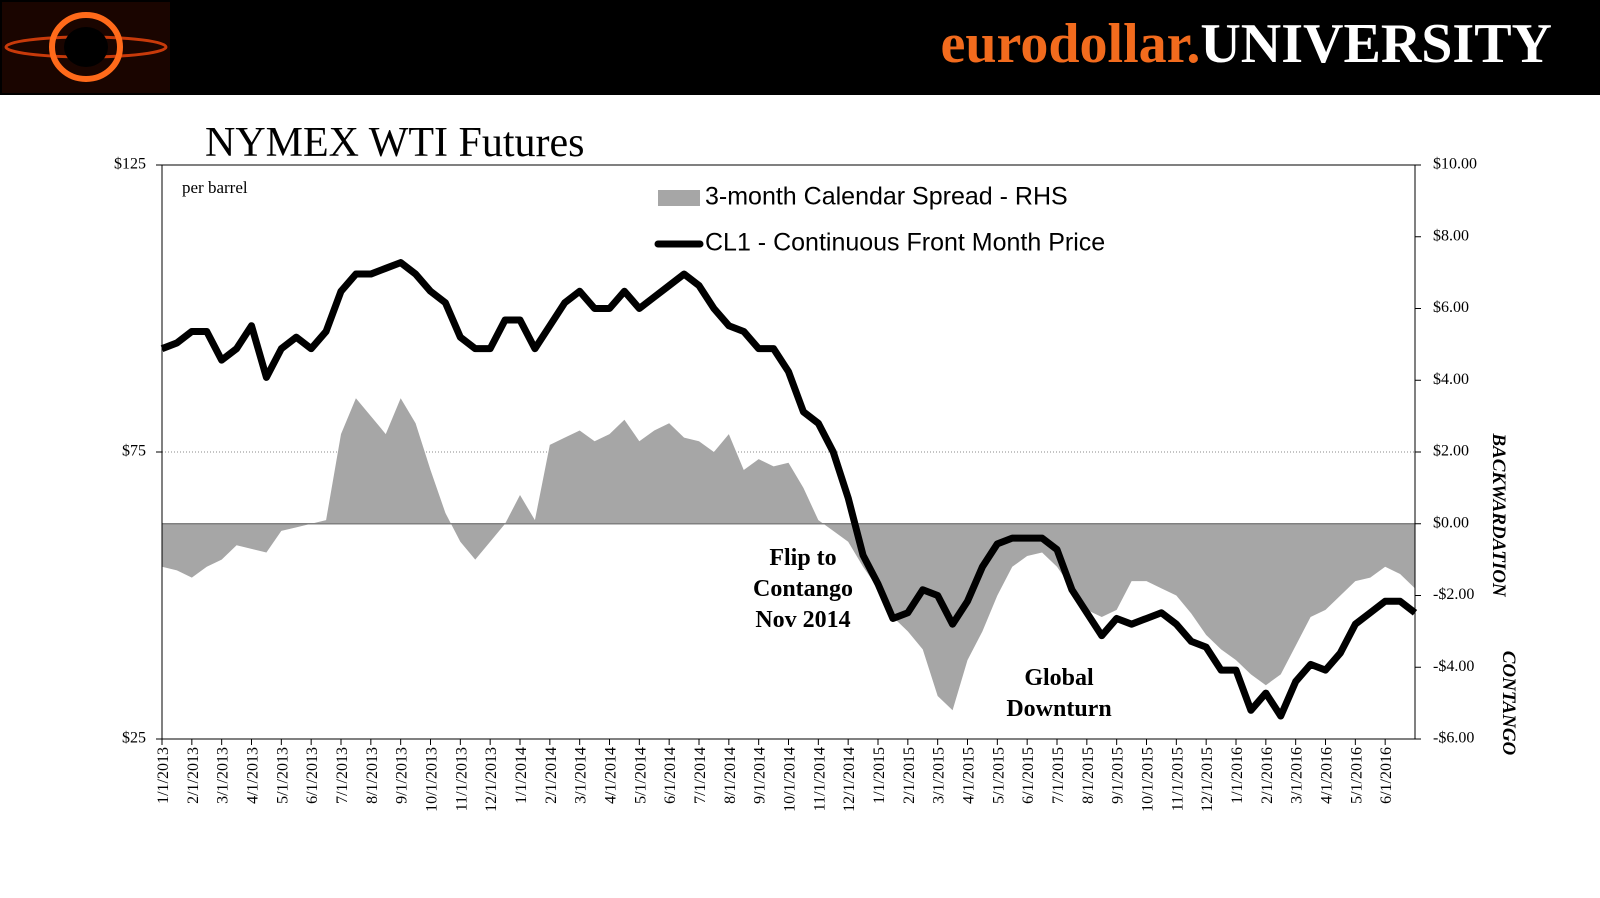 Image resolution: width=1600 pixels, height=898 pixels. Describe the element at coordinates (679, 198) in the screenshot. I see `legend-swatch` at that location.